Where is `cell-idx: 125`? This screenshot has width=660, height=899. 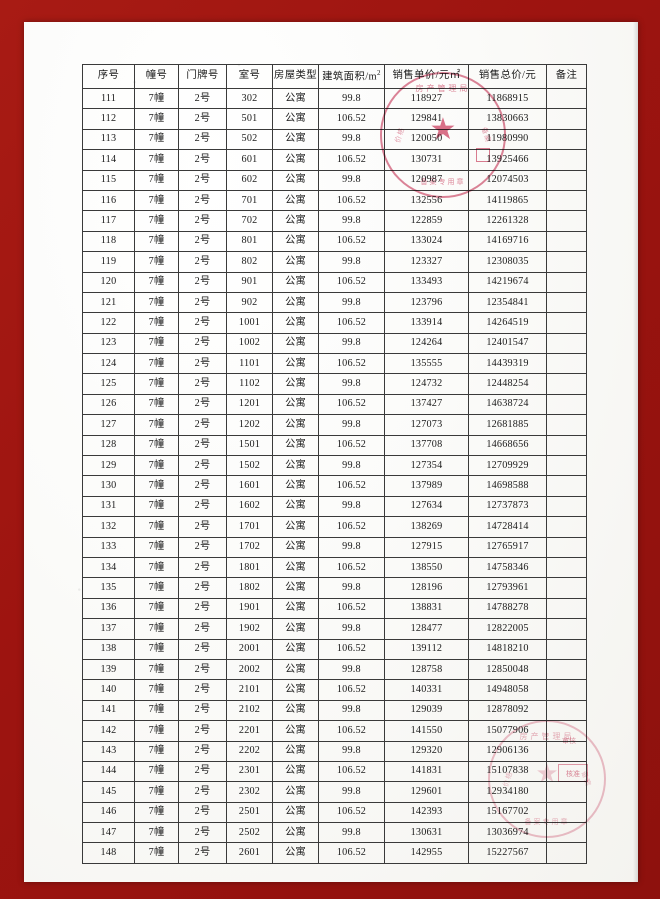
cell-idx: 125 is located at coordinates (108, 384).